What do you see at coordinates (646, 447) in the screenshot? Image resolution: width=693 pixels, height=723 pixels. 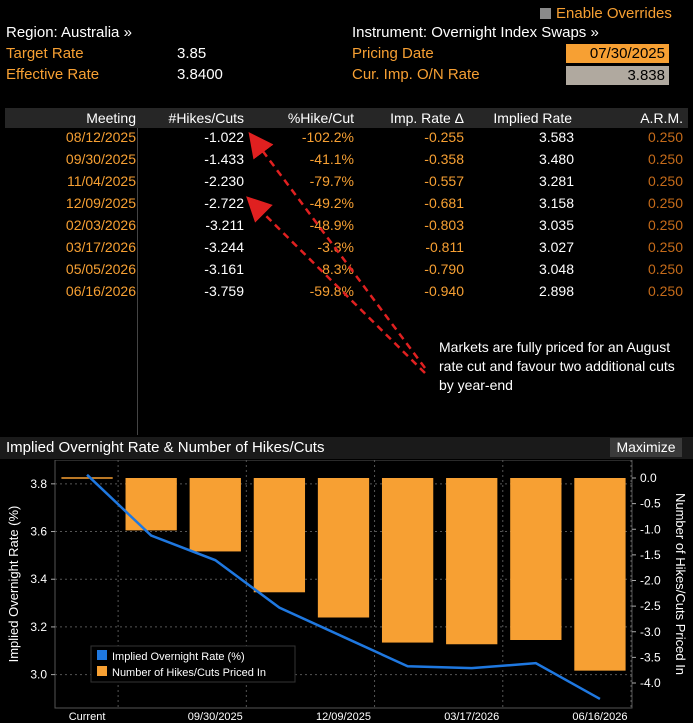 I see `maximize-button: Maximize` at bounding box center [646, 447].